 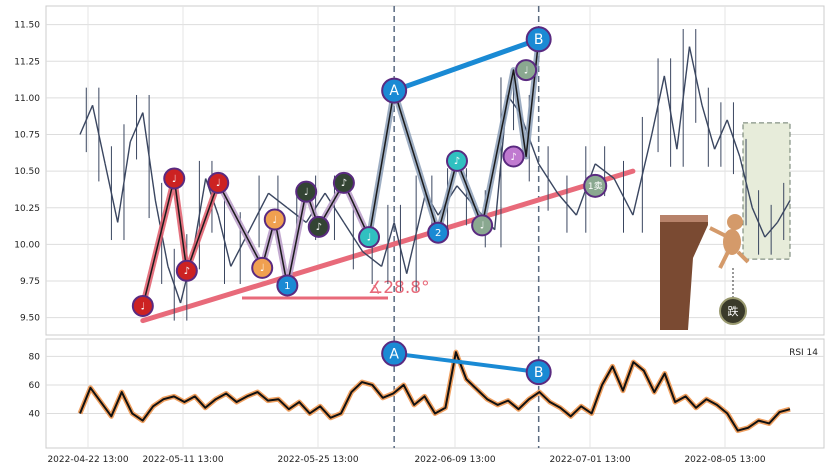 What do you see at coordinates (718, 232) in the screenshot?
I see `monkey-arm` at bounding box center [718, 232].